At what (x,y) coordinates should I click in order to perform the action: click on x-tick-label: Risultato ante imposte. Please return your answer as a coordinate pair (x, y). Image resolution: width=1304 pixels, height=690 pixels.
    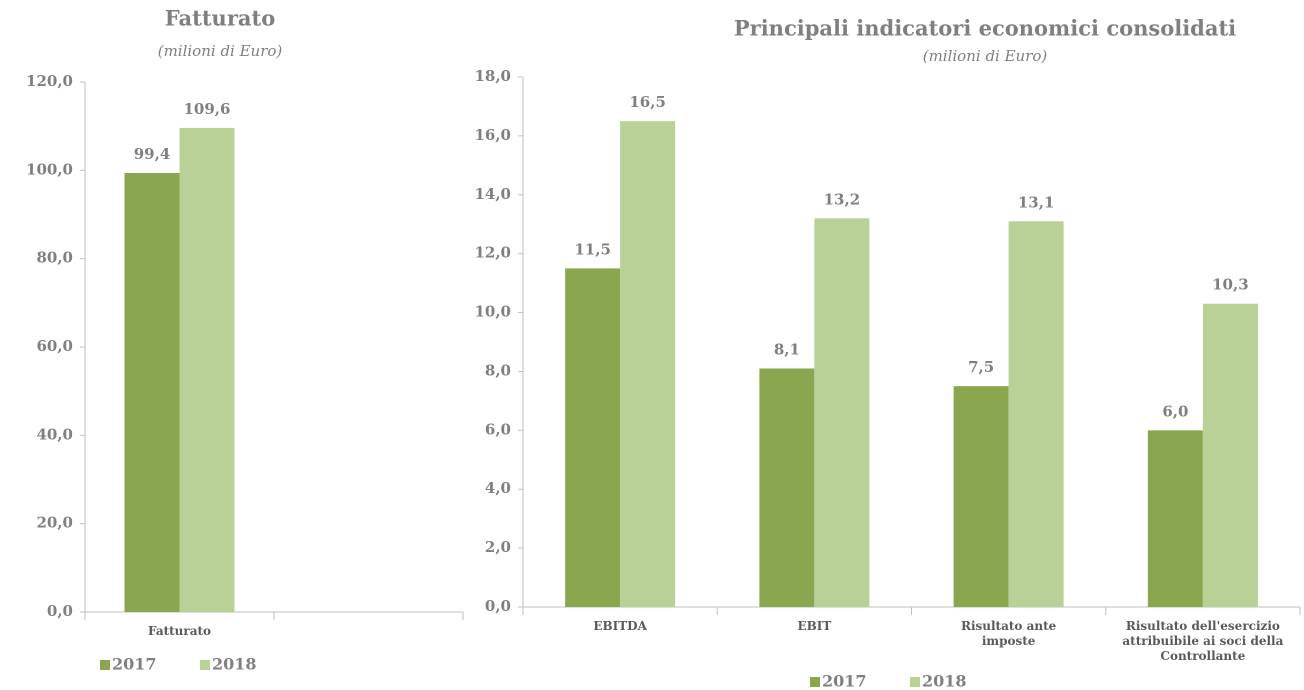
    Looking at the image, I should click on (1008, 633).